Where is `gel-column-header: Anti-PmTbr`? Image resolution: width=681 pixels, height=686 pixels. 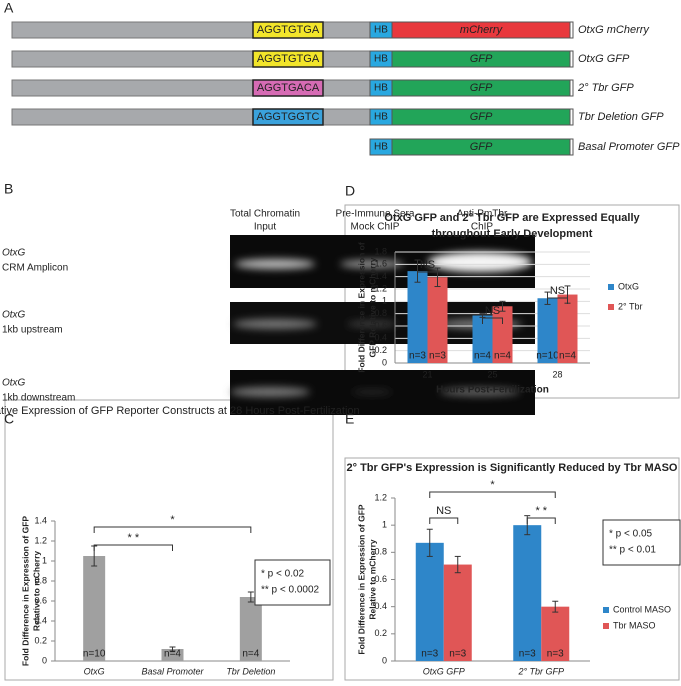
gel-column-header: Anti-PmTbr is located at coordinates (482, 214).